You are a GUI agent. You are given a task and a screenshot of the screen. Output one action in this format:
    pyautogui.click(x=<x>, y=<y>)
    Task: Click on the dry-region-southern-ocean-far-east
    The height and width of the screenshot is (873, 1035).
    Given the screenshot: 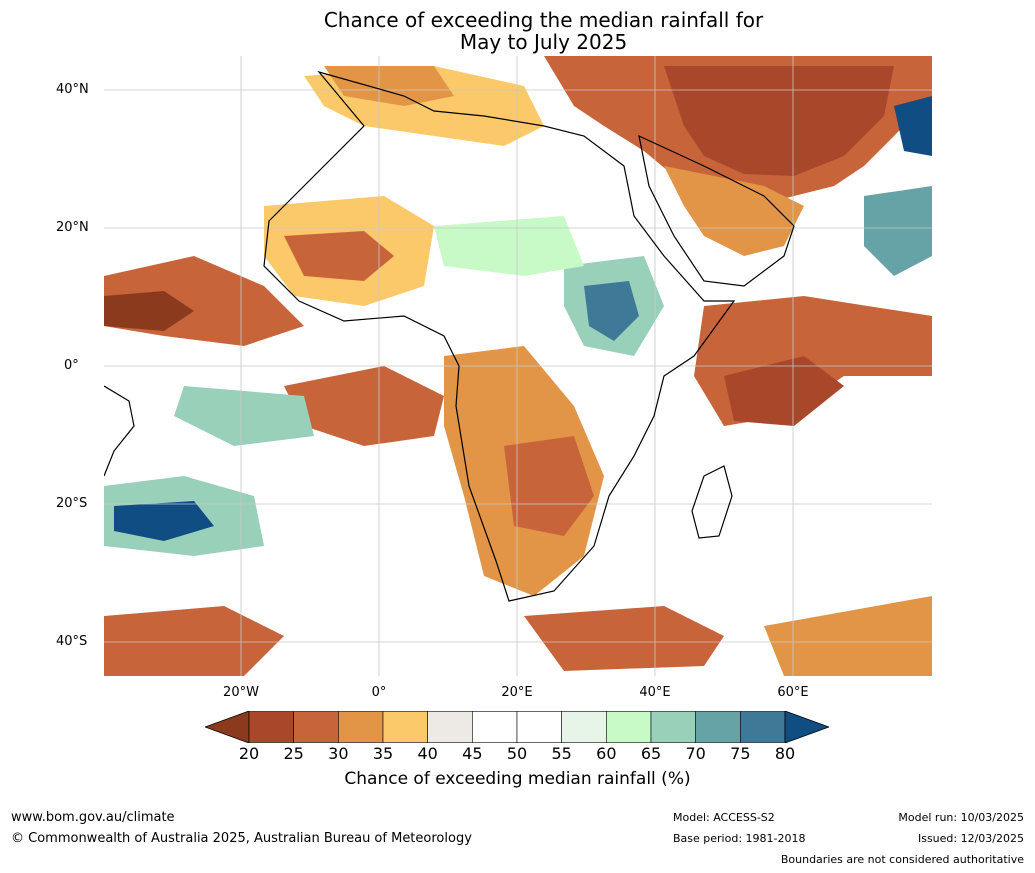 What is the action you would take?
    pyautogui.click(x=848, y=636)
    